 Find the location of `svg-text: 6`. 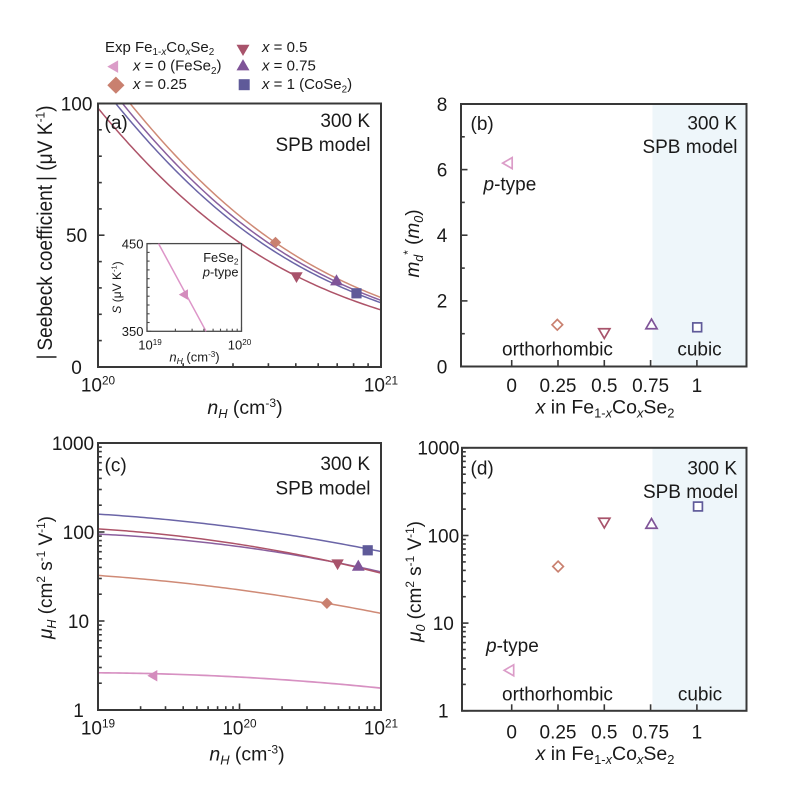

svg-text: 6 is located at coordinates (442, 170).